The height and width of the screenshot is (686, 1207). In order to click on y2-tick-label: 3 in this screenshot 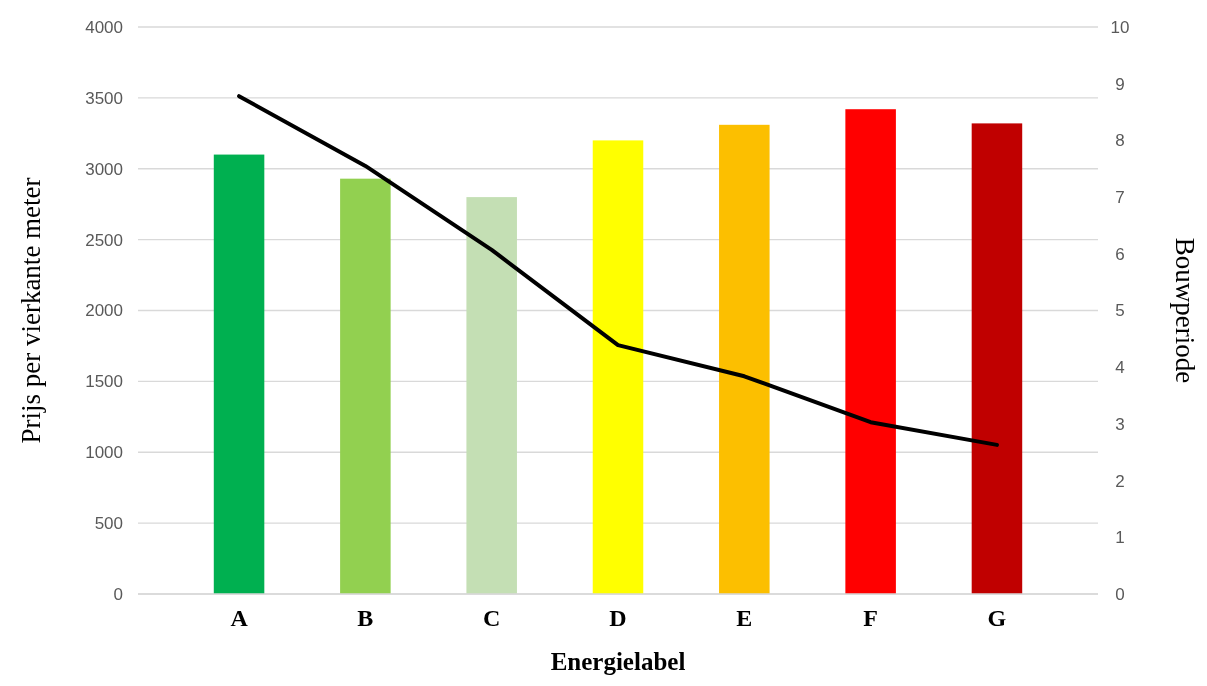, I will do `click(1120, 424)`.